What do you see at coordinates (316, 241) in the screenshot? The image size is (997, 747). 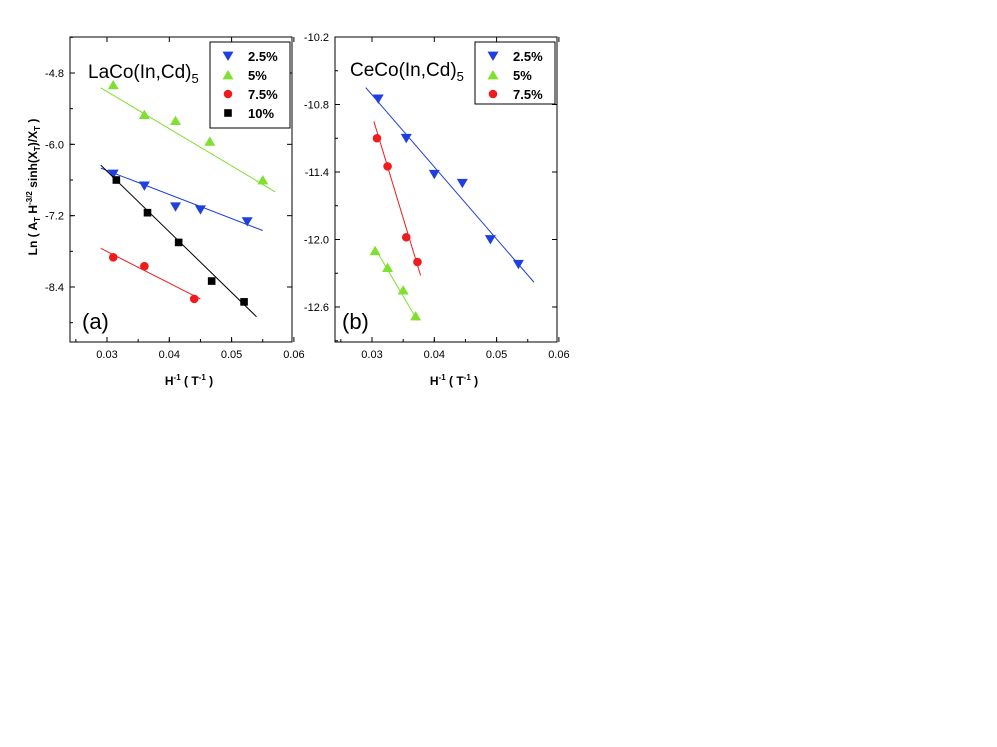 I see `y-tick-label: -12.0` at bounding box center [316, 241].